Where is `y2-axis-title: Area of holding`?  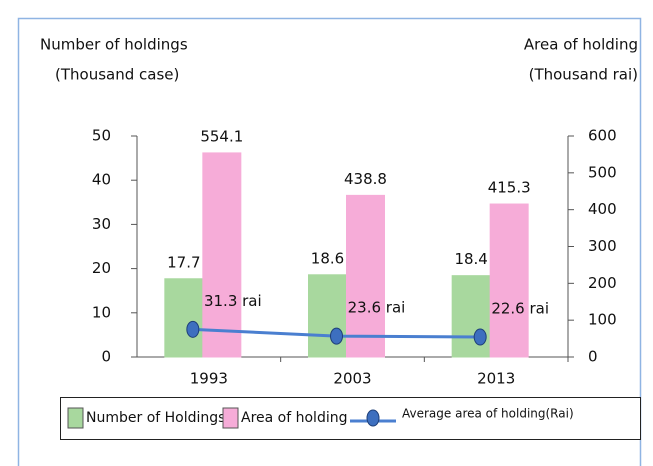 y2-axis-title: Area of holding is located at coordinates (581, 45).